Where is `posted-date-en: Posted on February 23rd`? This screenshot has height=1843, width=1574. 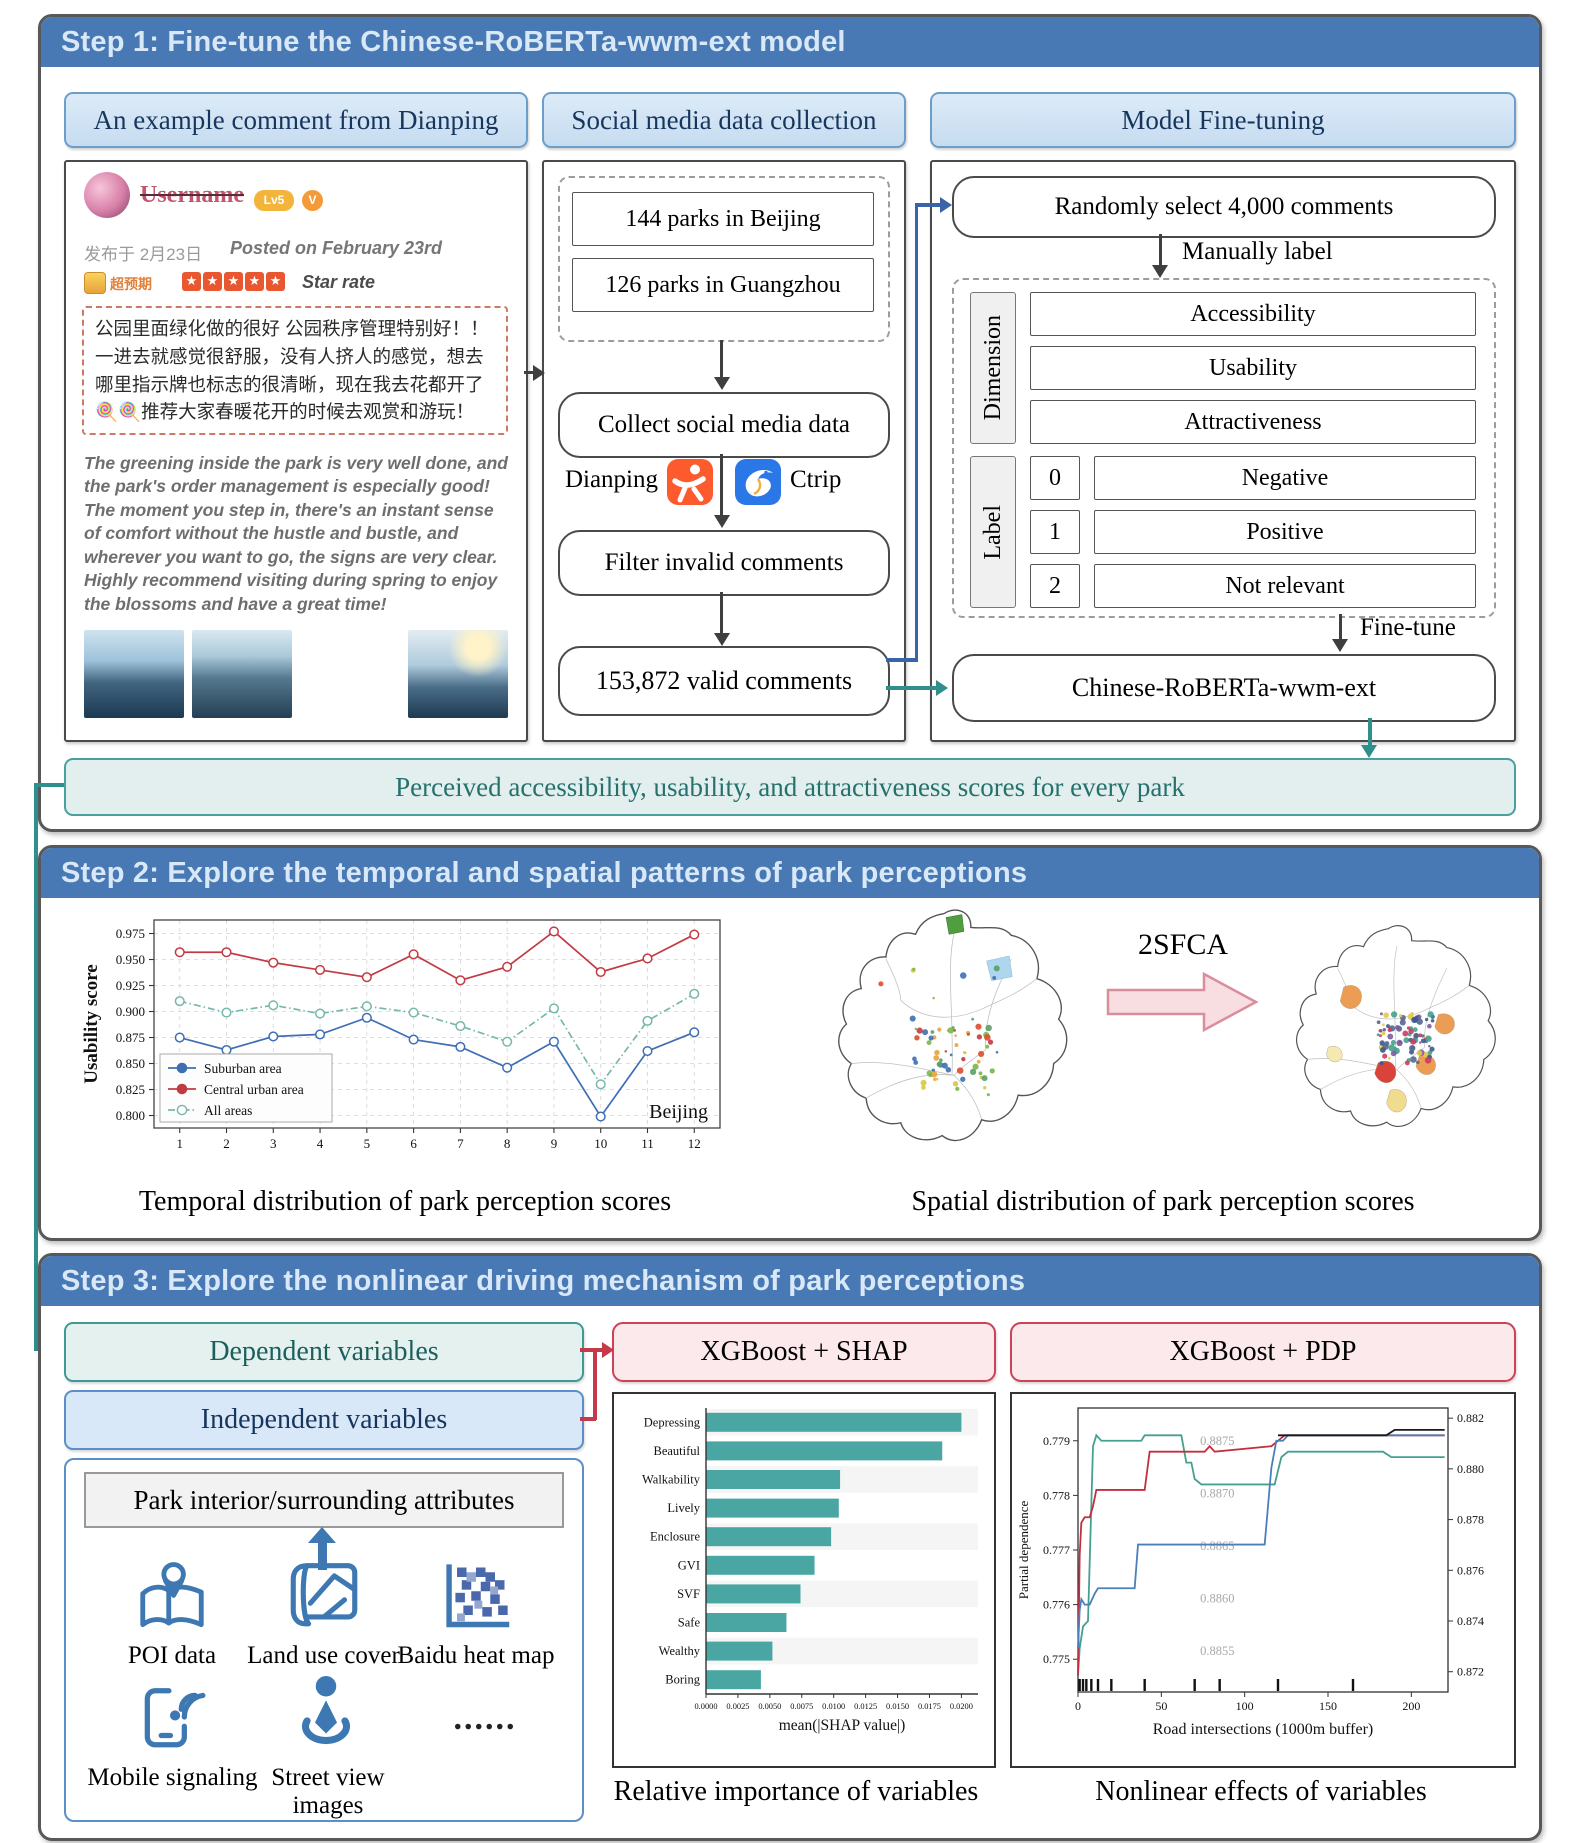 posted-date-en: Posted on February 23rd is located at coordinates (336, 248).